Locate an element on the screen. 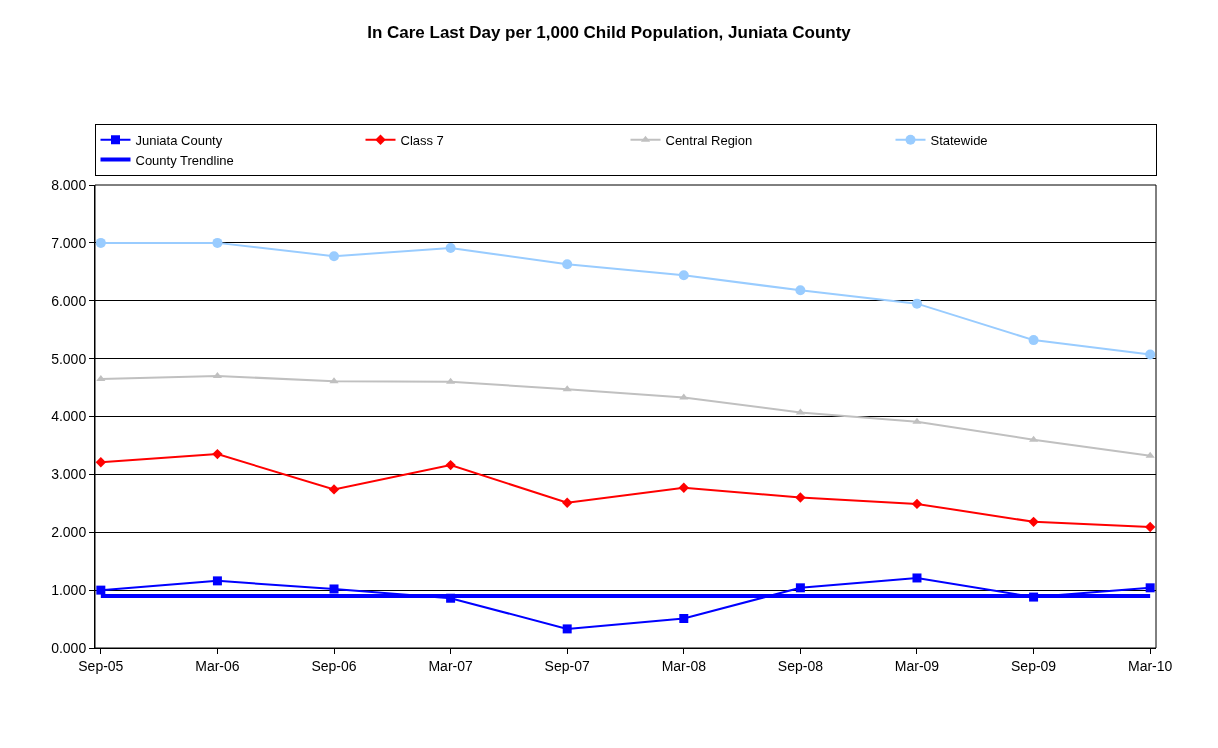 The image size is (1218, 748). y-tick-label: 5.000 is located at coordinates (69, 358).